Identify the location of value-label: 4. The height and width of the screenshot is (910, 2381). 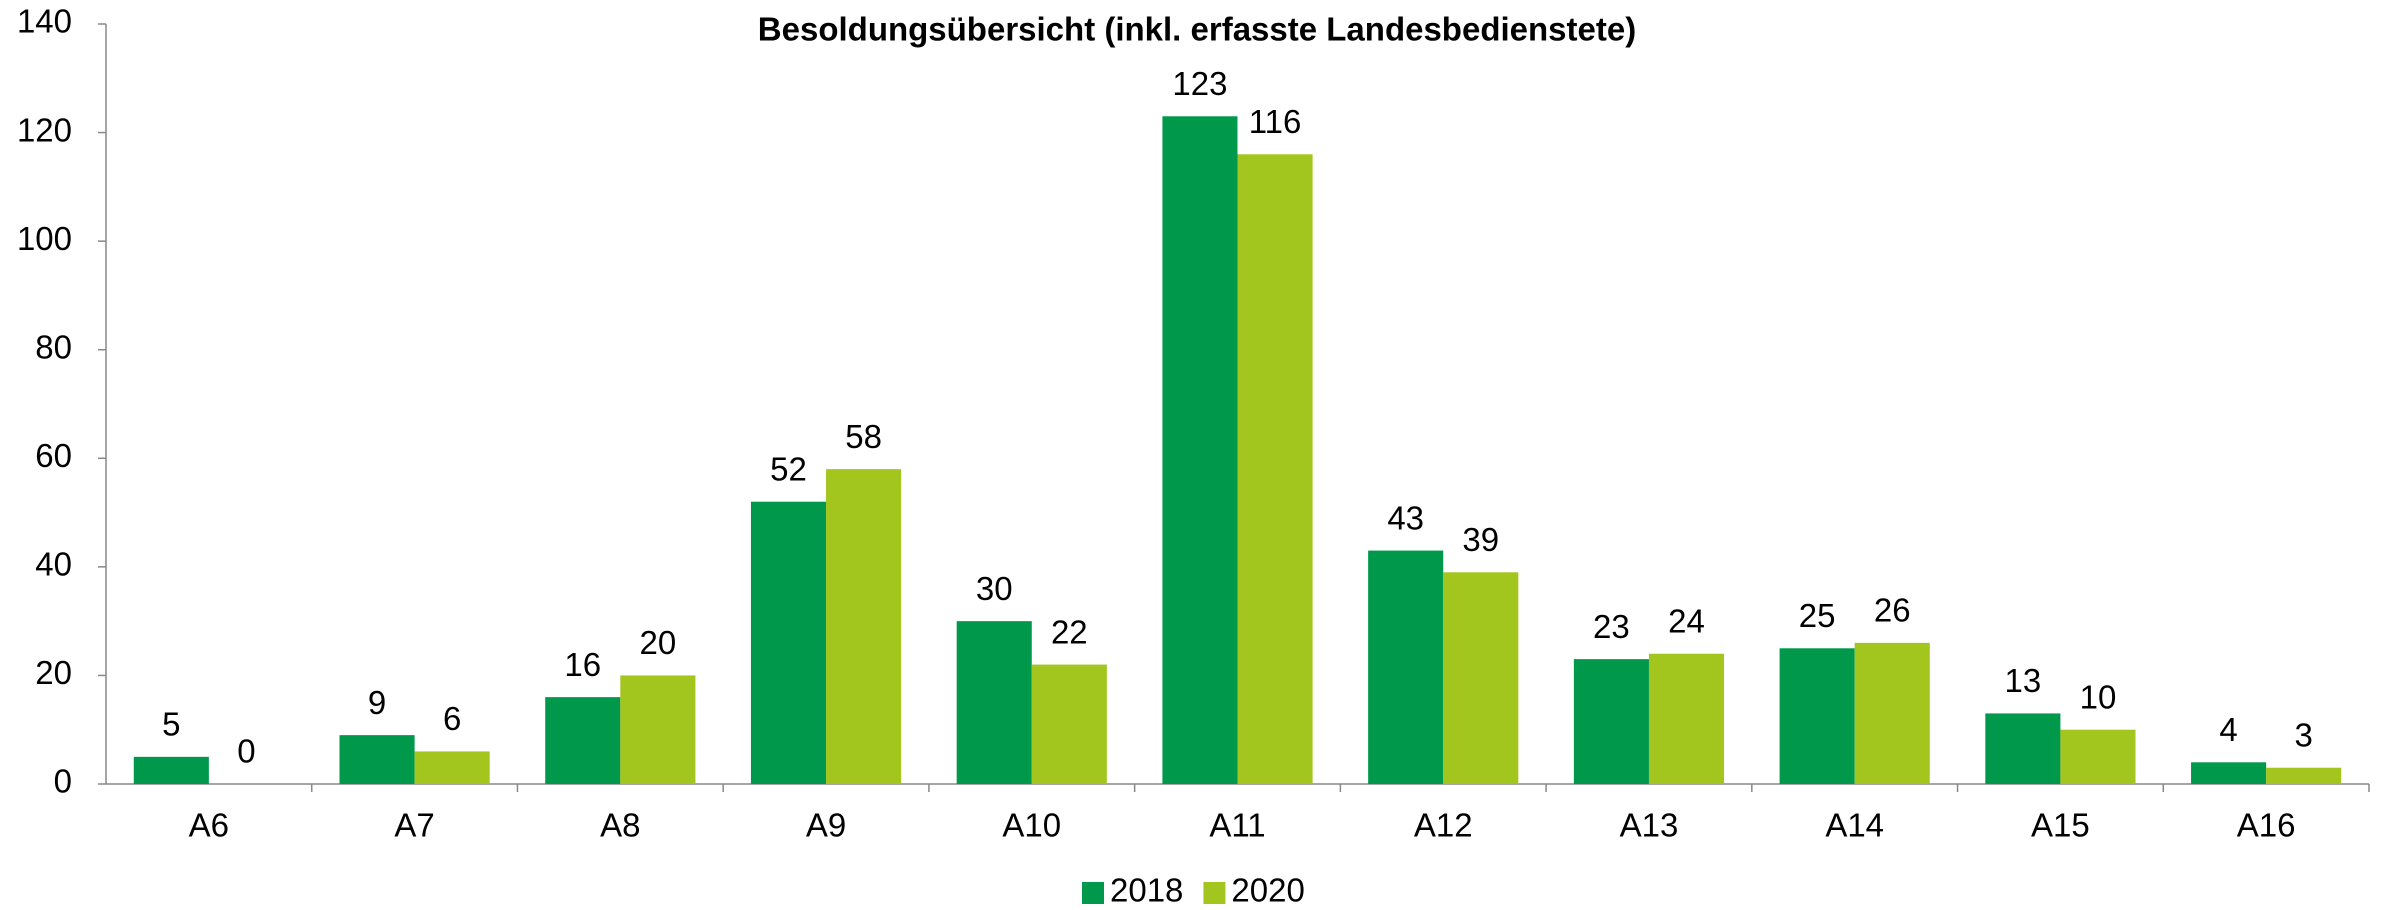
(2228, 729).